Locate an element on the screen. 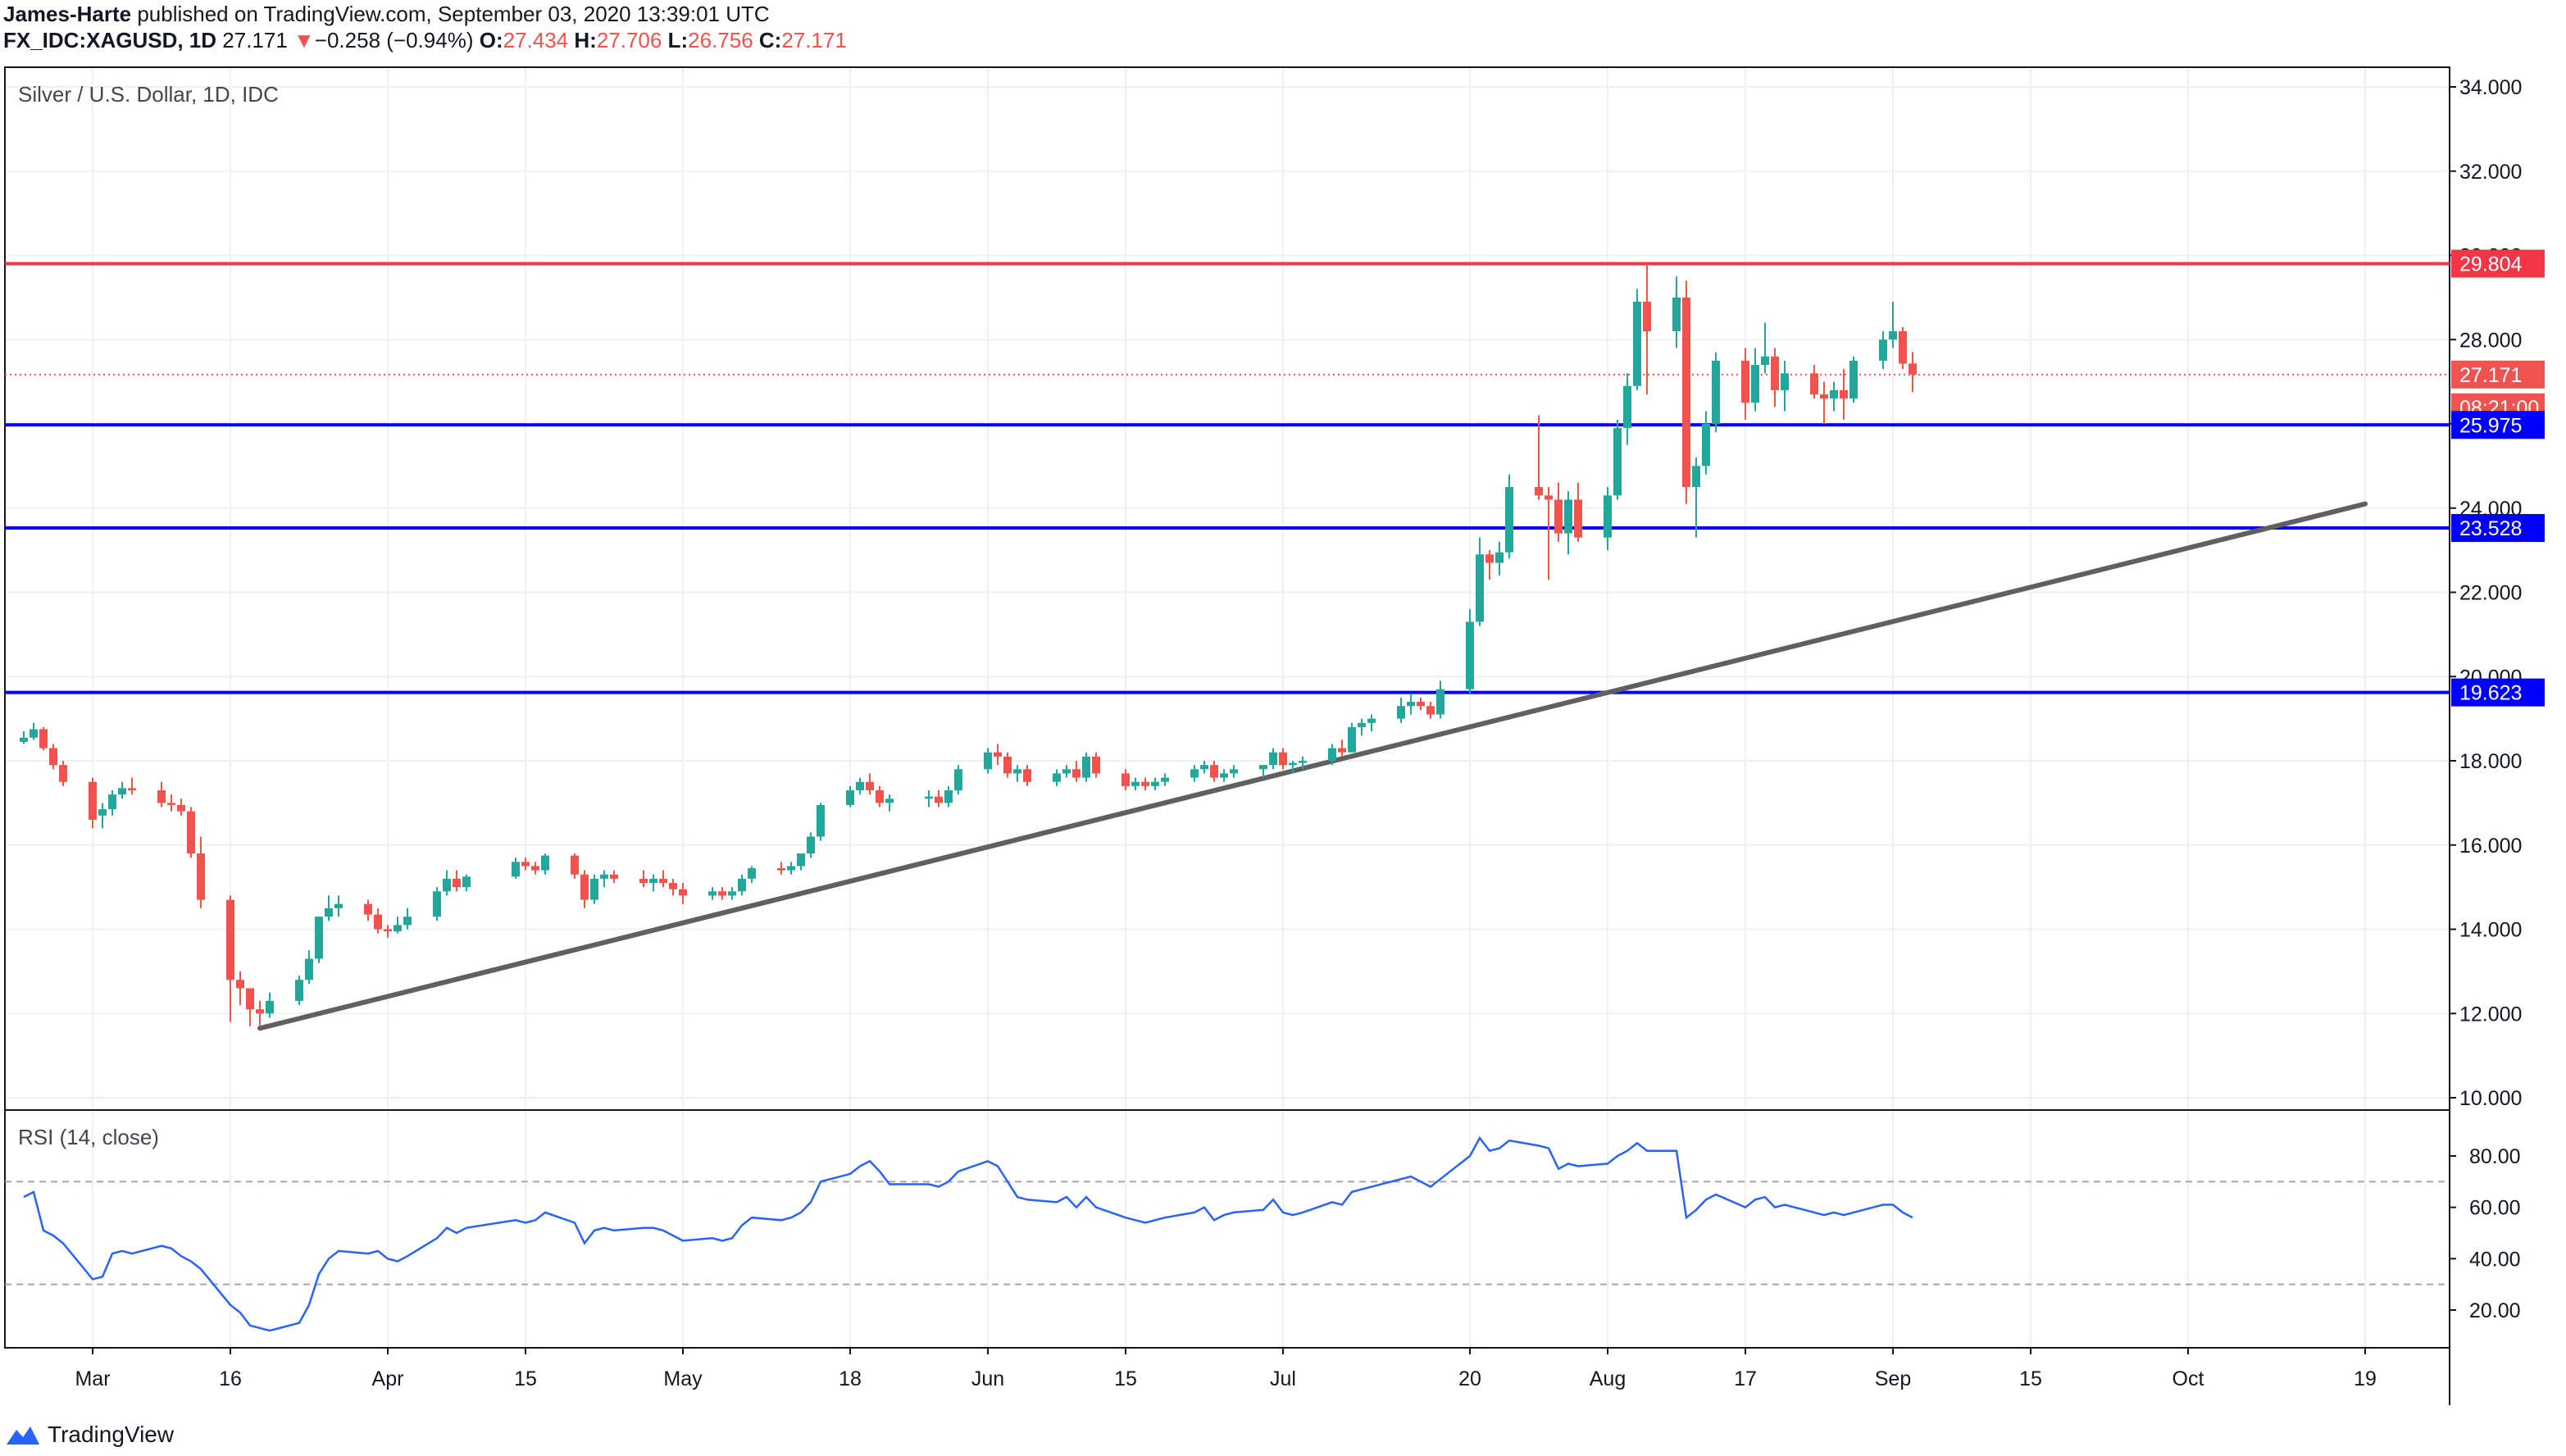 The image size is (2566, 1456). low-label: L: is located at coordinates (678, 40).